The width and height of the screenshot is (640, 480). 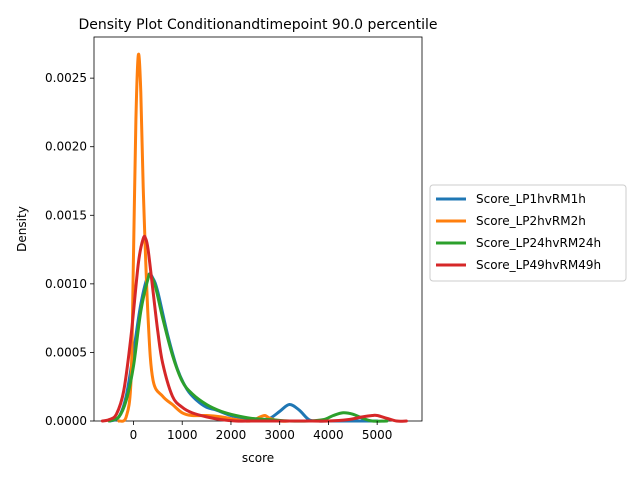 What do you see at coordinates (22, 229) in the screenshot?
I see `y-axis-label: Density` at bounding box center [22, 229].